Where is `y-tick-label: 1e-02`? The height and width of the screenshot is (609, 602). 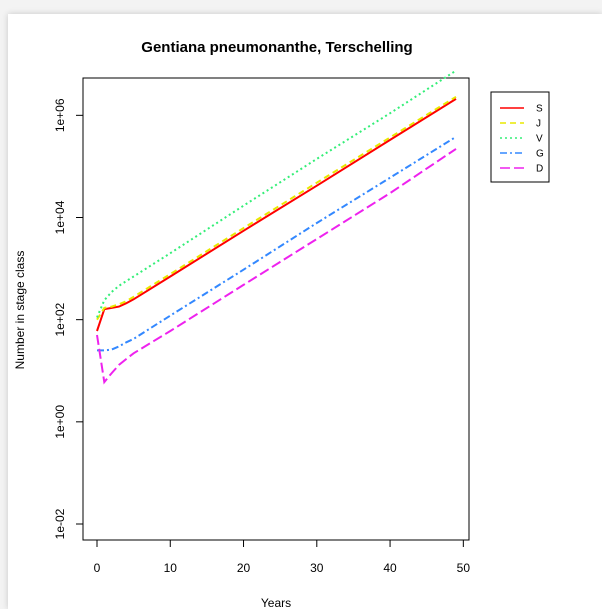 y-tick-label: 1e-02 is located at coordinates (60, 523).